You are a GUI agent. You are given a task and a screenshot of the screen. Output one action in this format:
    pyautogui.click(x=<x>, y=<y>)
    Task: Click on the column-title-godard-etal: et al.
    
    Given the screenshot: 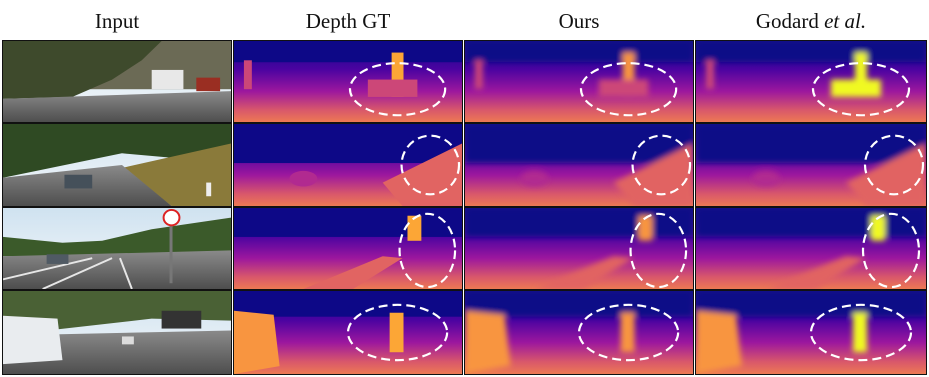 What is the action you would take?
    pyautogui.click(x=845, y=21)
    